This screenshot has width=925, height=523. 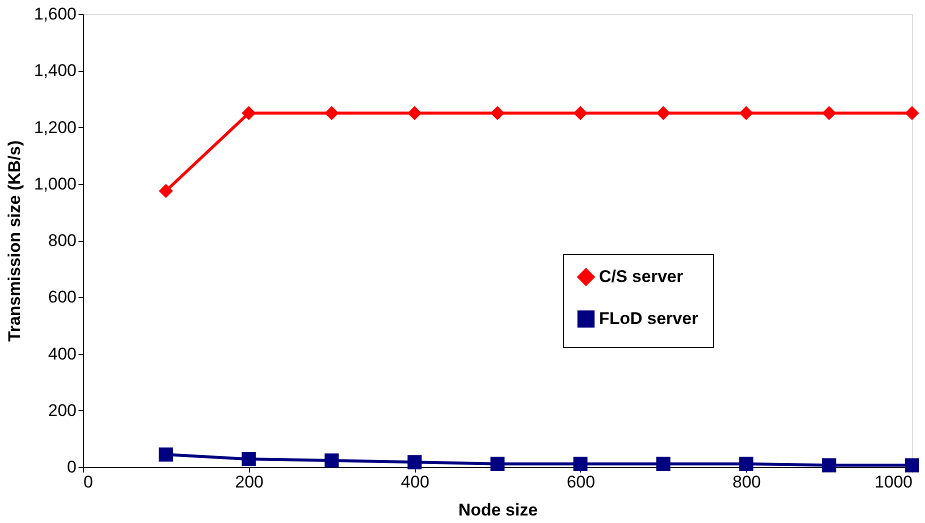 I want to click on y-tick-label: 800, so click(x=62, y=240).